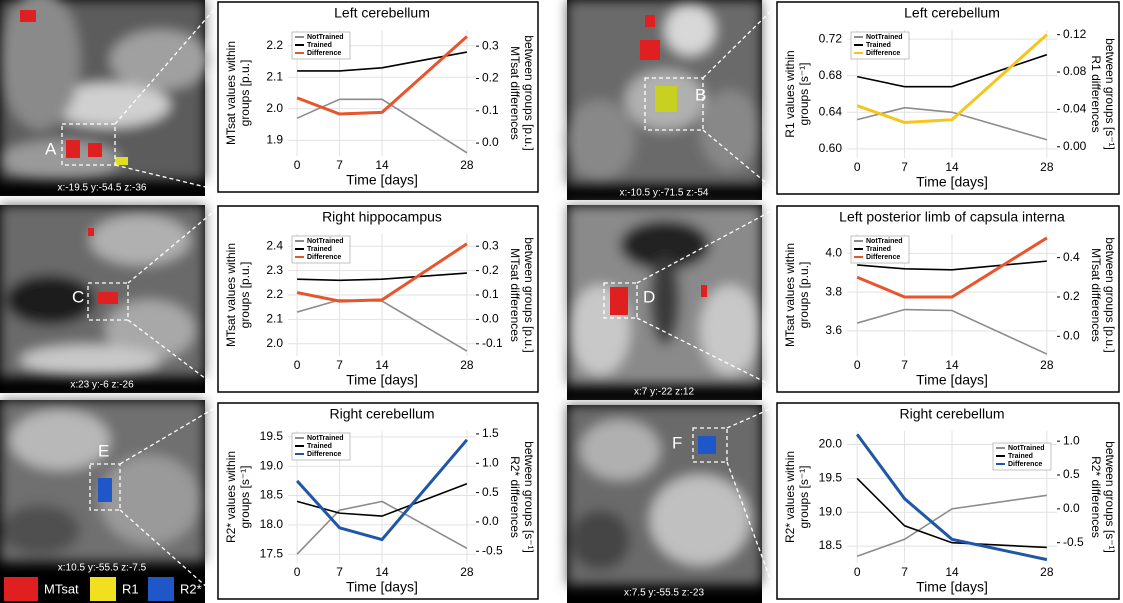 The width and height of the screenshot is (1123, 603). Describe the element at coordinates (382, 217) in the screenshot. I see `chart-title: Right hippocampus` at that location.